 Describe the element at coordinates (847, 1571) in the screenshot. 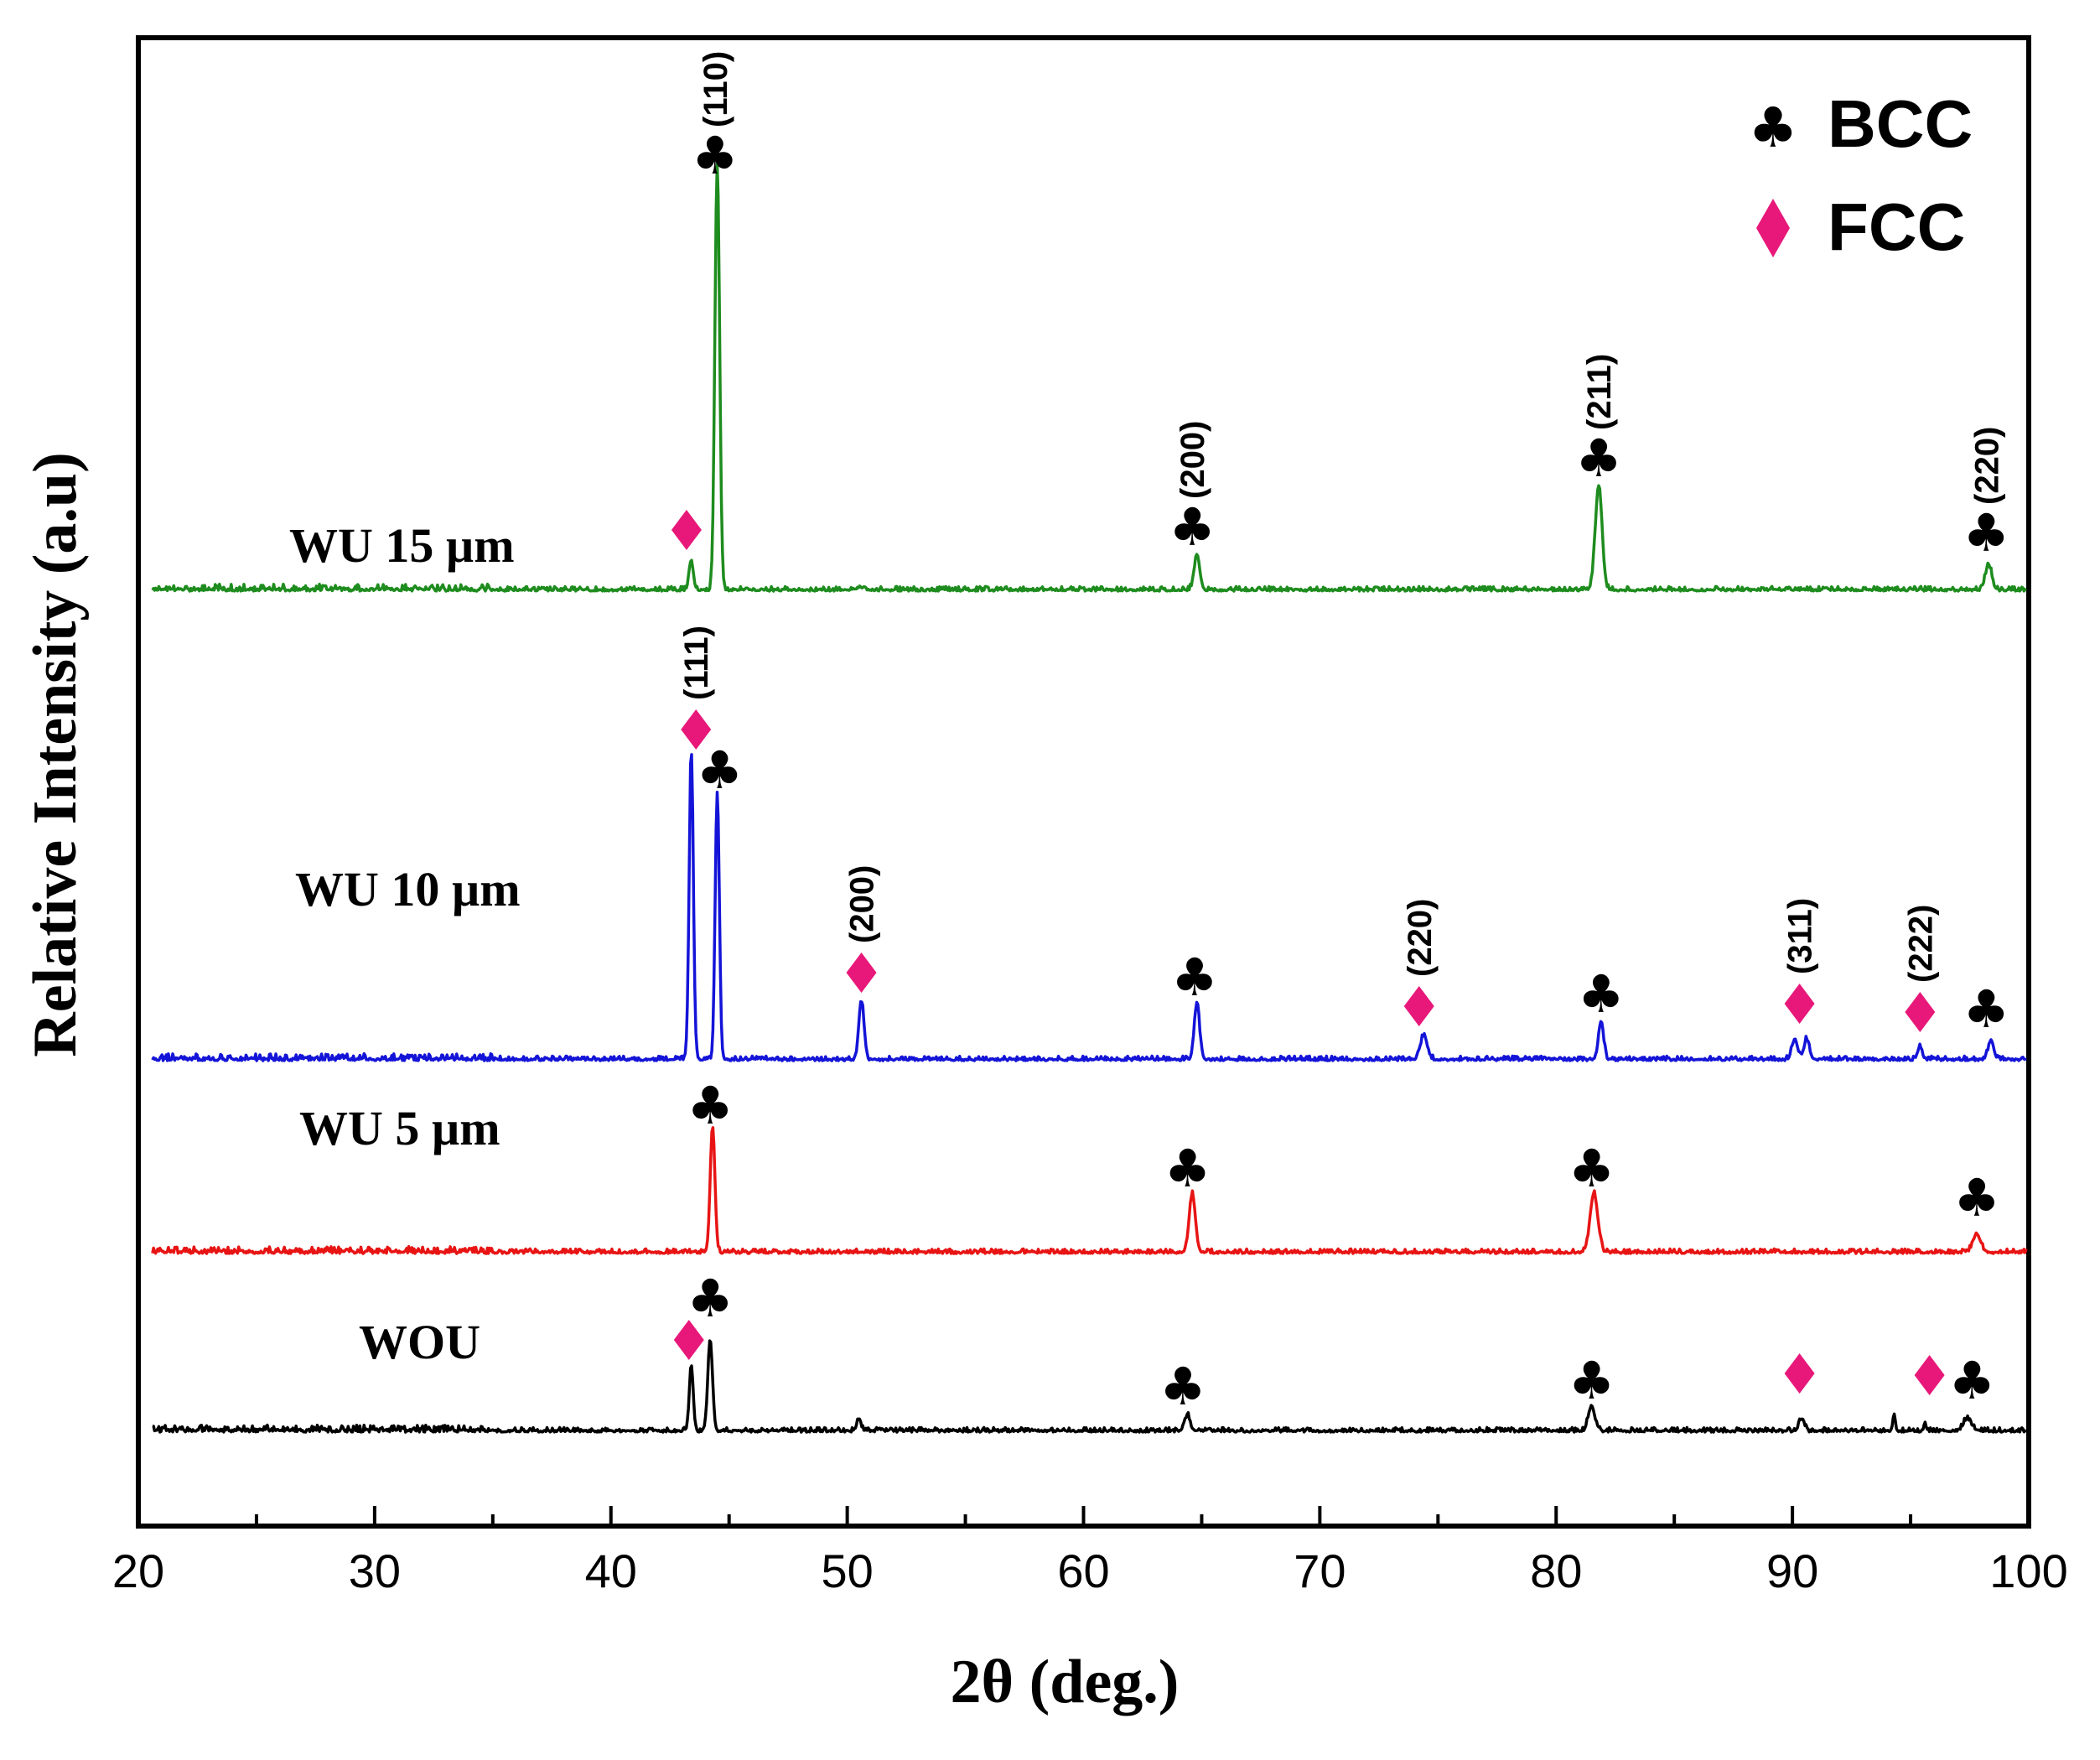

I see `x-tick-label: 50` at that location.